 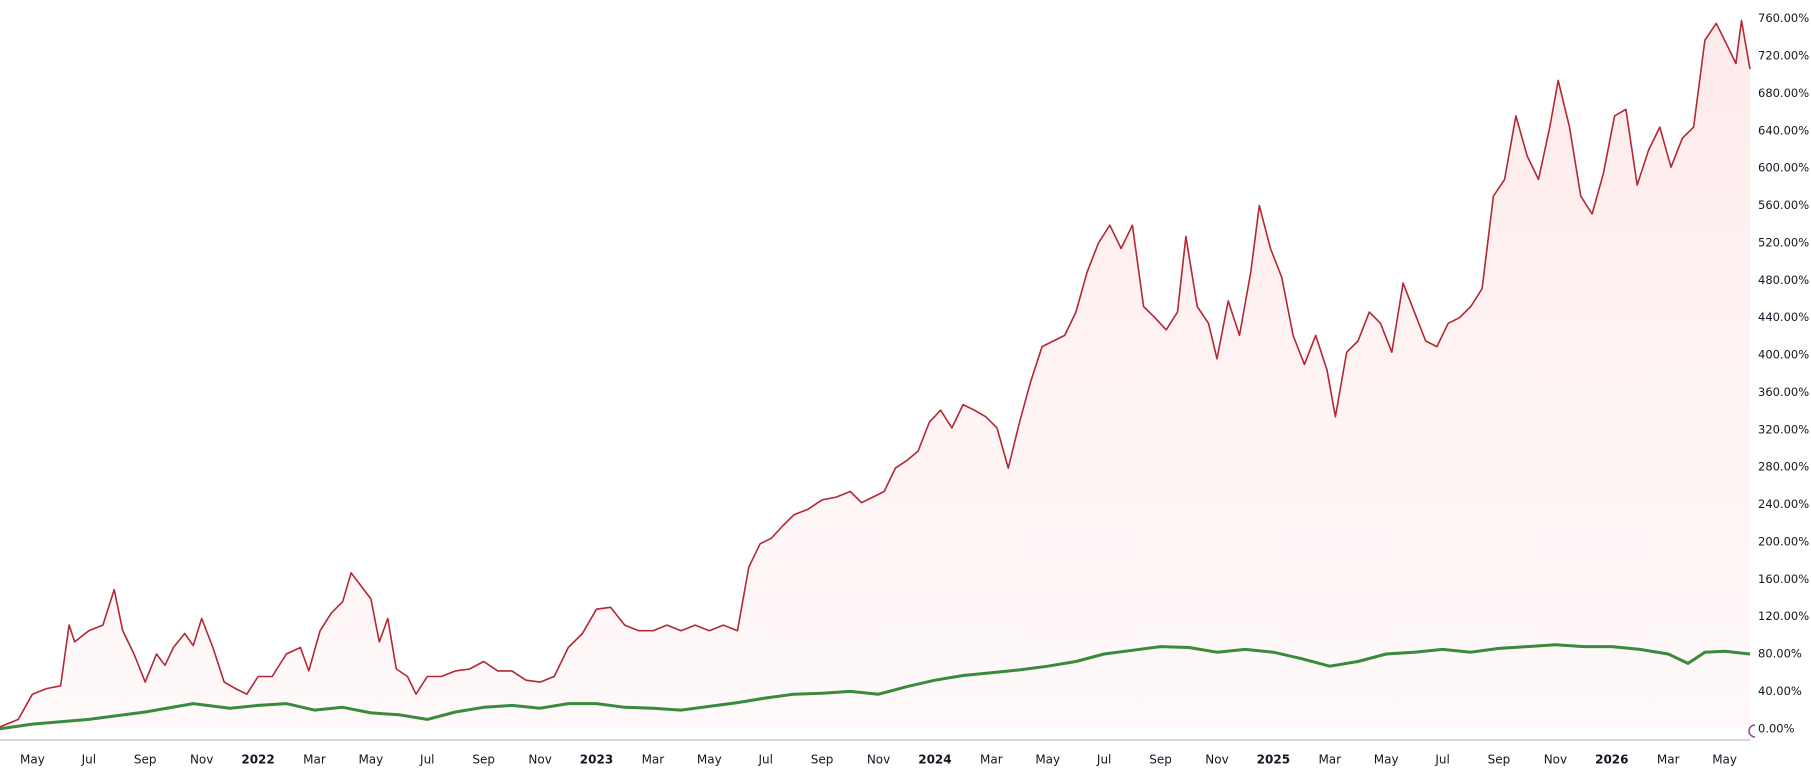 I want to click on y-tick-label: 720.00%, so click(x=1783, y=56).